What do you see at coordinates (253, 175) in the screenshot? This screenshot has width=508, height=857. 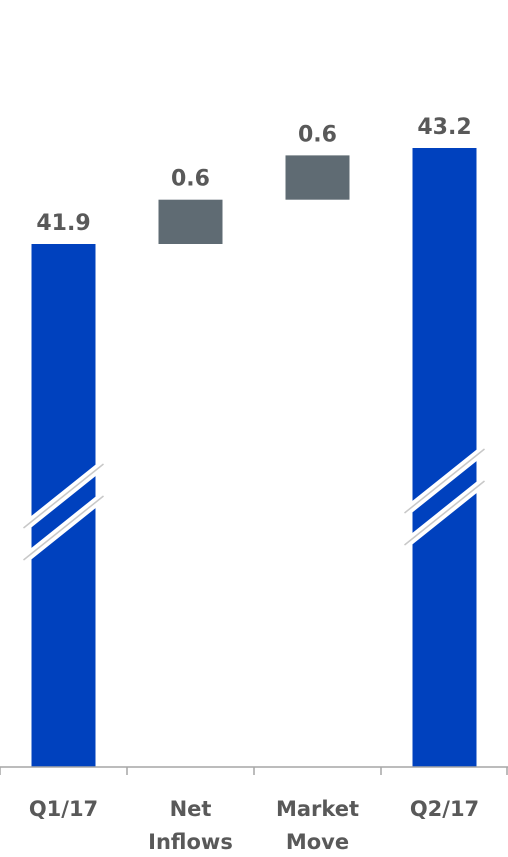 I see `value-labels: 41.9 0.6 0.6 43.2` at bounding box center [253, 175].